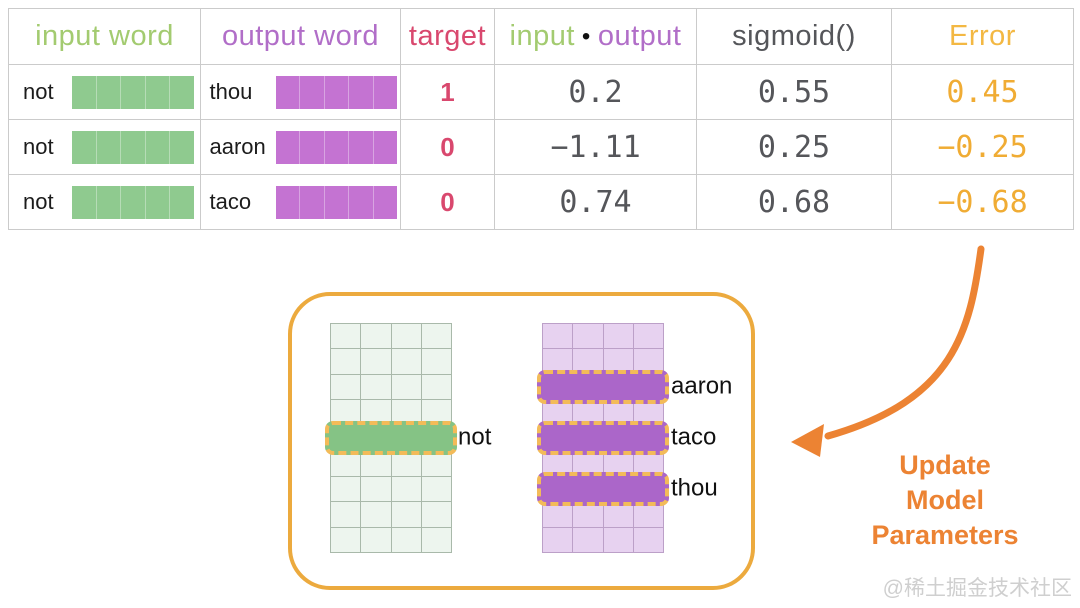 The width and height of the screenshot is (1080, 608). I want to click on header-error: Error, so click(982, 36).